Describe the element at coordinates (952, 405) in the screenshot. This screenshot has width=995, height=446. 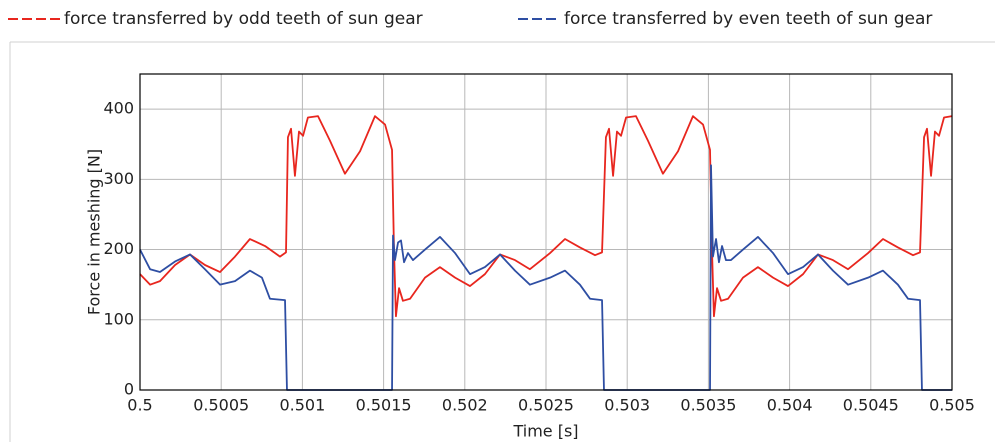
I see `x-tick-label: 0.505` at that location.